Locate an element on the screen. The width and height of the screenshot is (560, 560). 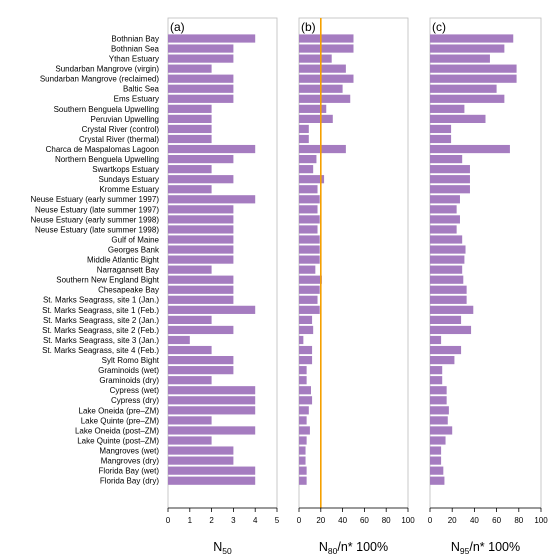
category-label: Southern Benguela Upwelling is located at coordinates (106, 109).